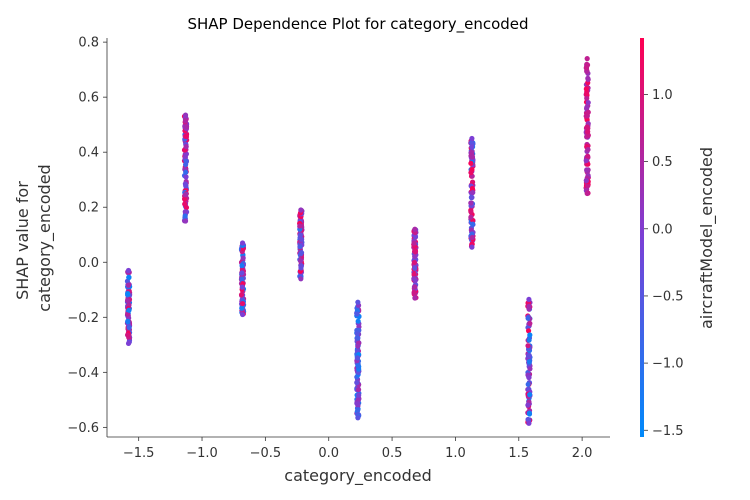  What do you see at coordinates (455, 453) in the screenshot?
I see `x-tick-label: 1.0` at bounding box center [455, 453].